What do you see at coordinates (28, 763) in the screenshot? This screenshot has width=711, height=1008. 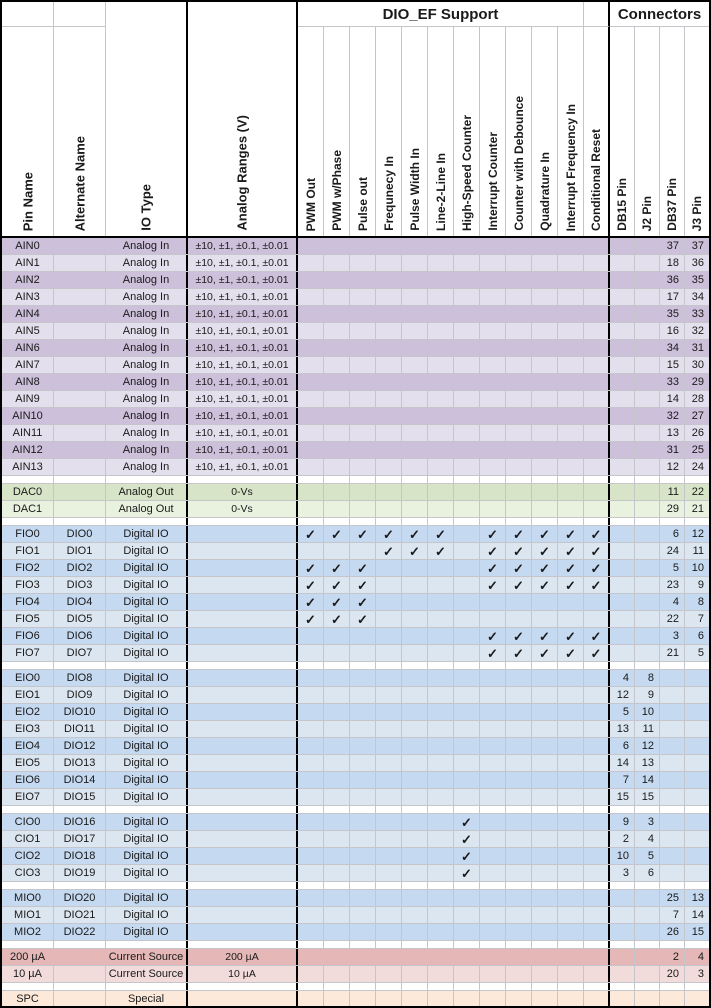 I see `cell-pin-name: EIO5` at bounding box center [28, 763].